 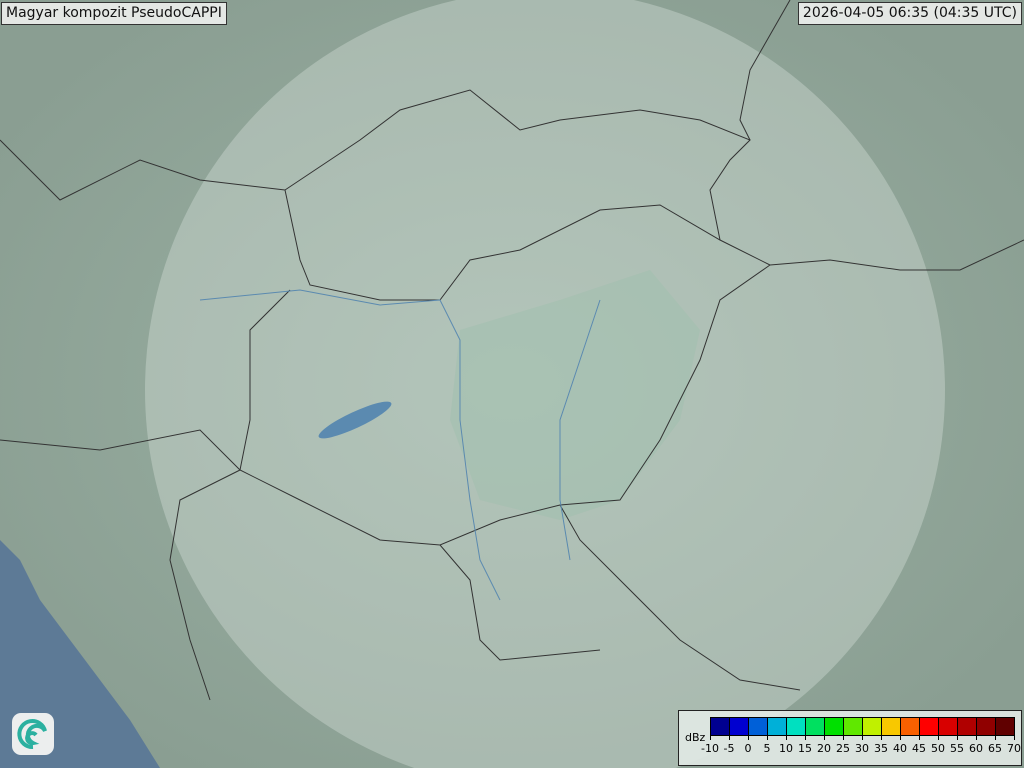 What do you see at coordinates (919, 748) in the screenshot?
I see `legend-label: 45` at bounding box center [919, 748].